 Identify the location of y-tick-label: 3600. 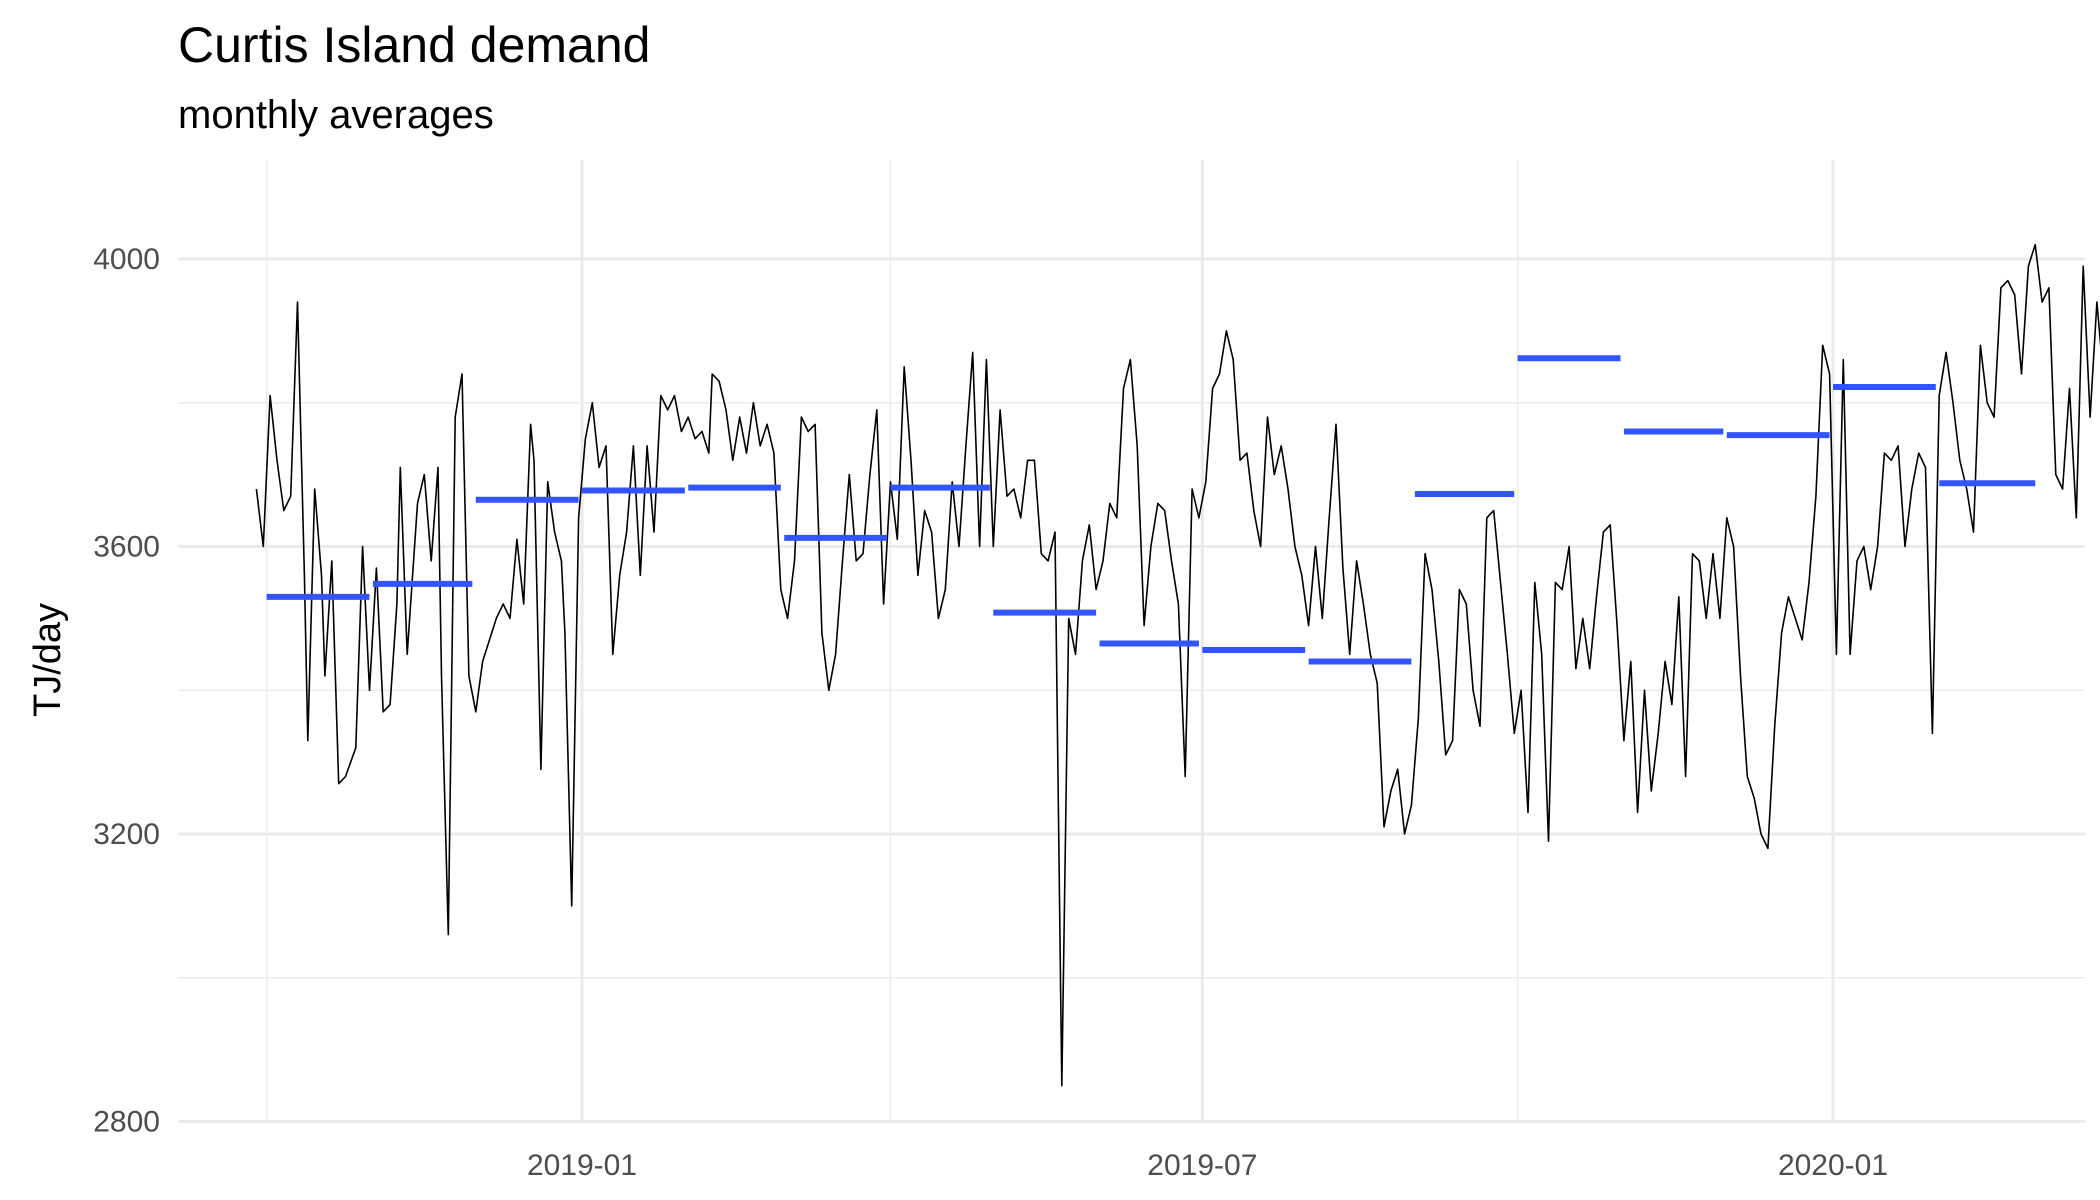
(126, 547).